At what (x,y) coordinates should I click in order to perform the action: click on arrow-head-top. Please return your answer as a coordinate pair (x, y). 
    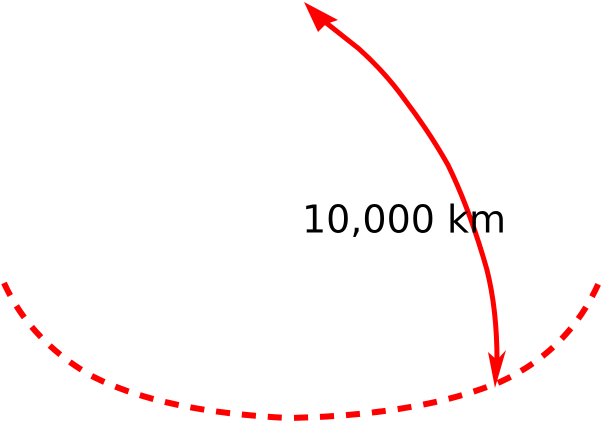
    Looking at the image, I should click on (321, 17).